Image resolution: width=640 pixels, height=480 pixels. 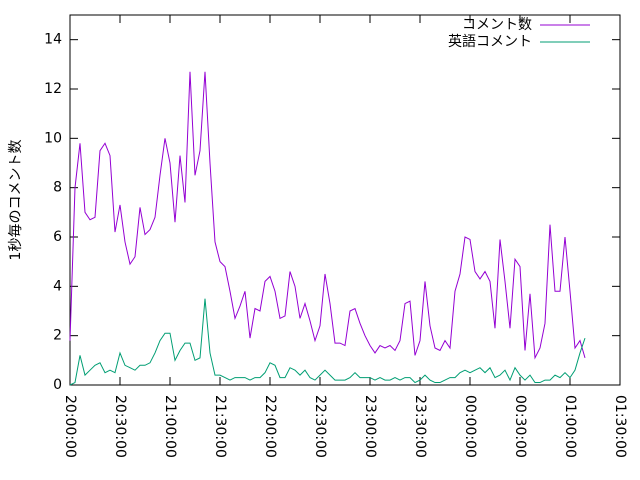 What do you see at coordinates (370, 426) in the screenshot?
I see `x-tick-label: 23:00:00` at bounding box center [370, 426].